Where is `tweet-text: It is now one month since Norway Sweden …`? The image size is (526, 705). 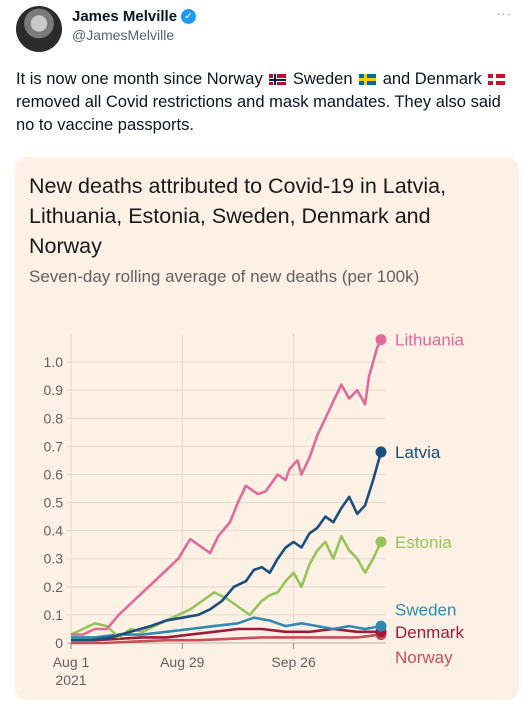
tweet-text: It is now one month since Norway Sweden … is located at coordinates (266, 102).